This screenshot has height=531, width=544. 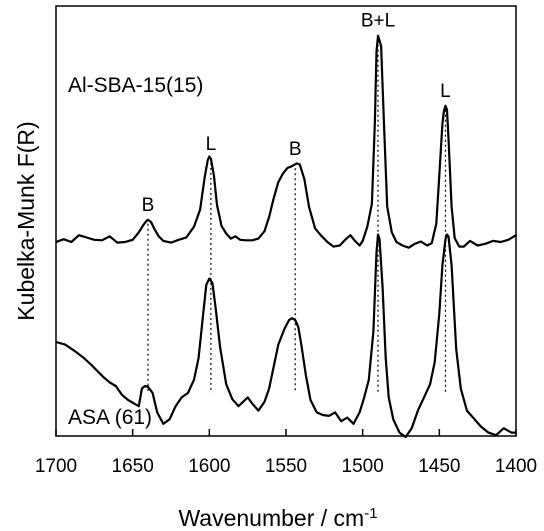 What do you see at coordinates (26, 220) in the screenshot?
I see `y-axis-title: Kubelka-Munk F(R)` at bounding box center [26, 220].